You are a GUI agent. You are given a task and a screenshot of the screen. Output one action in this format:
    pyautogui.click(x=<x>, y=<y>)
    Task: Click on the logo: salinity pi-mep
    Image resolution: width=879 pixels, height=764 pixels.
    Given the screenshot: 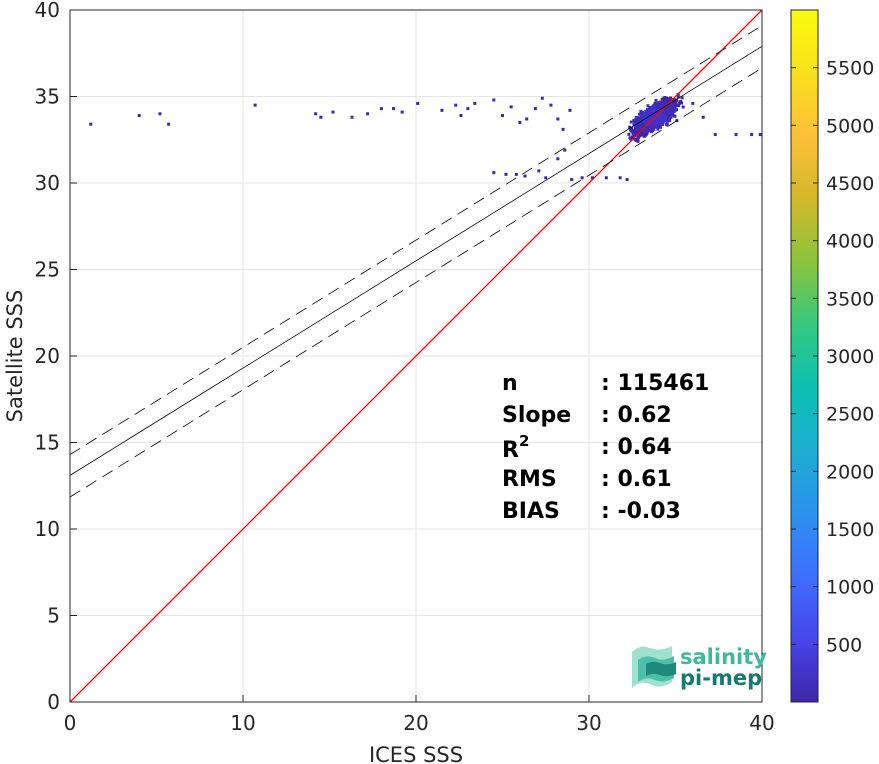 What is the action you would take?
    pyautogui.click(x=699, y=667)
    